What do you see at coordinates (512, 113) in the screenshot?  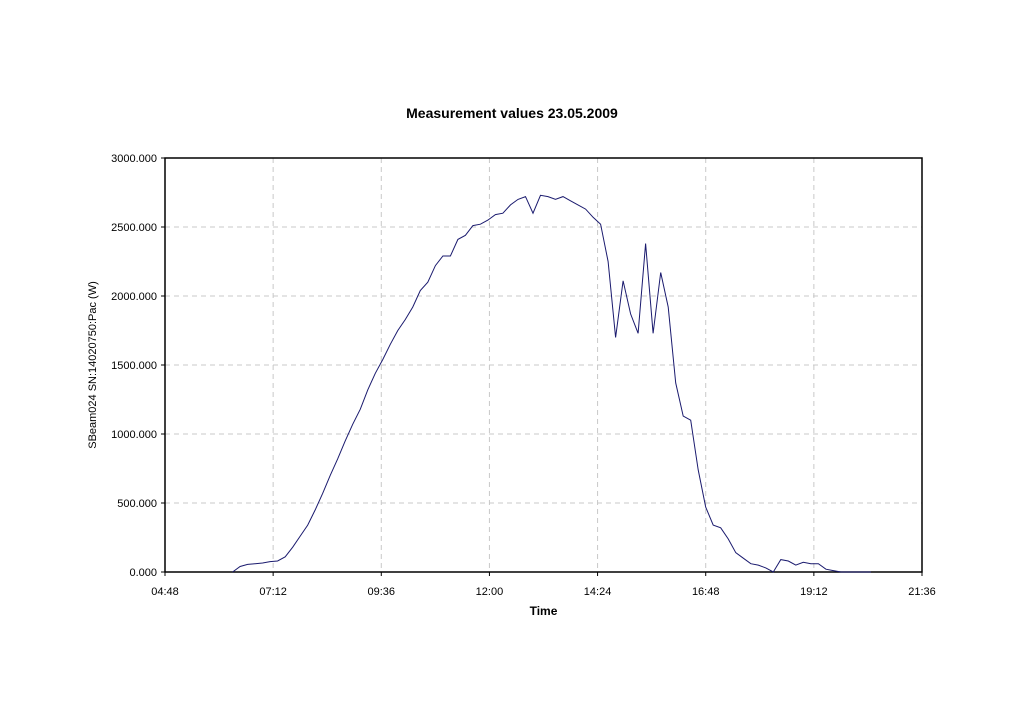 I see `chart-title: Measurement values 23.05.2009` at bounding box center [512, 113].